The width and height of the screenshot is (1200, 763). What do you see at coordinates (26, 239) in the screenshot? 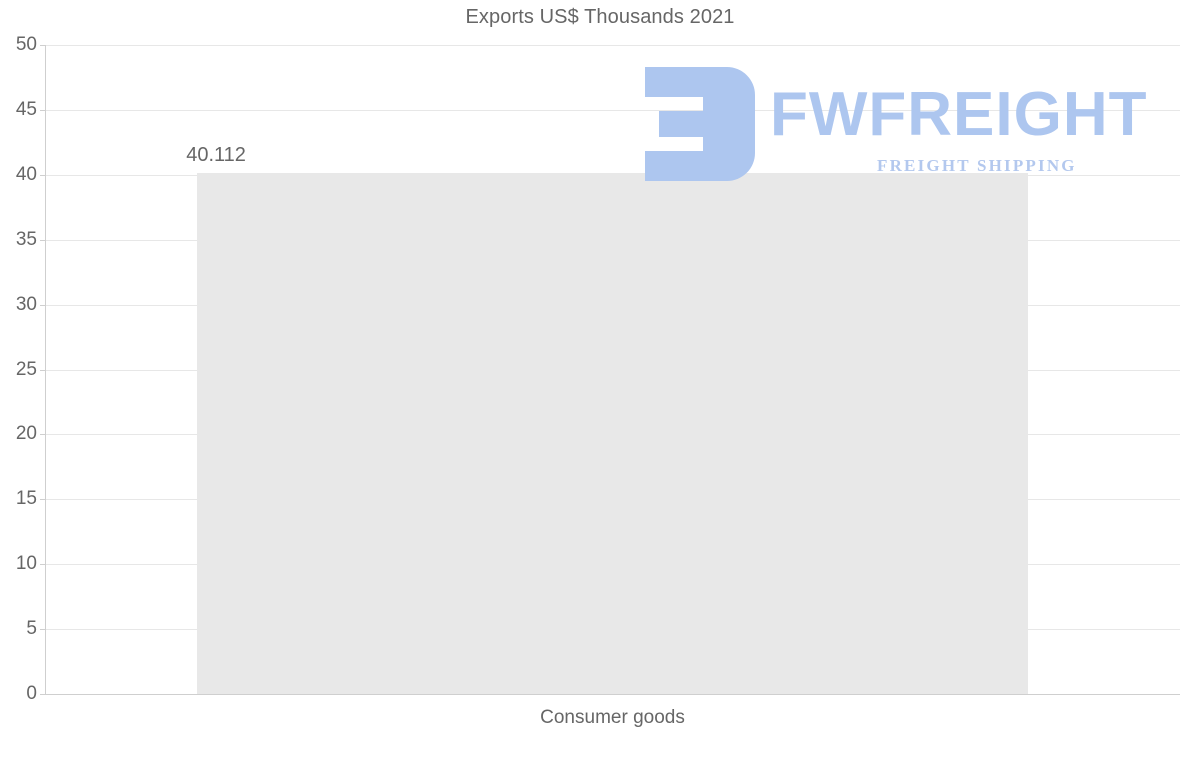
I see `y-axis-tick-label: 35` at bounding box center [26, 239].